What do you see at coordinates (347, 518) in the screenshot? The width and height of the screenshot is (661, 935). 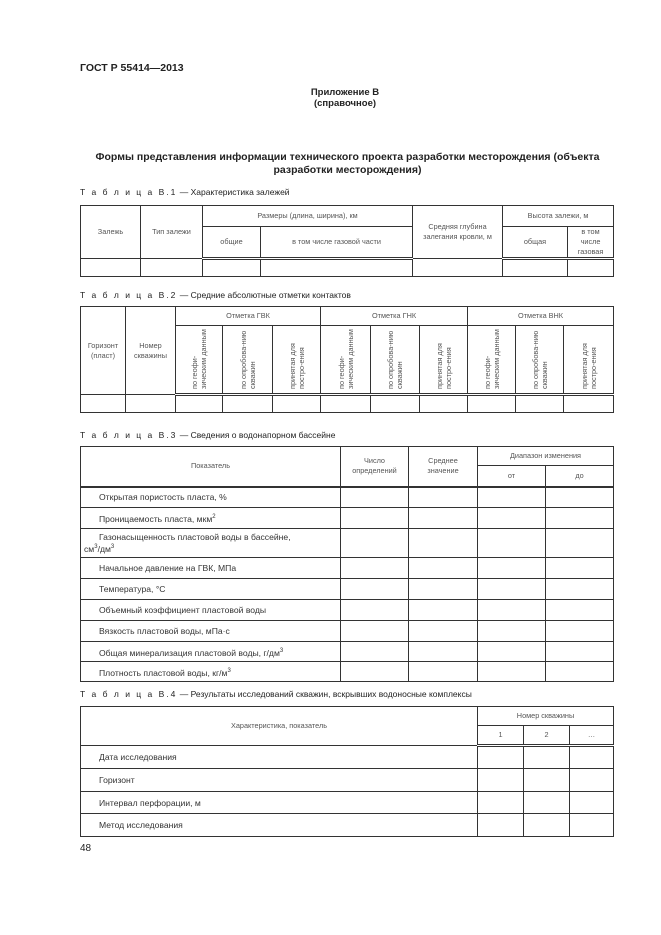 I see `table-row: Проницаемость пласта, мкм2` at bounding box center [347, 518].